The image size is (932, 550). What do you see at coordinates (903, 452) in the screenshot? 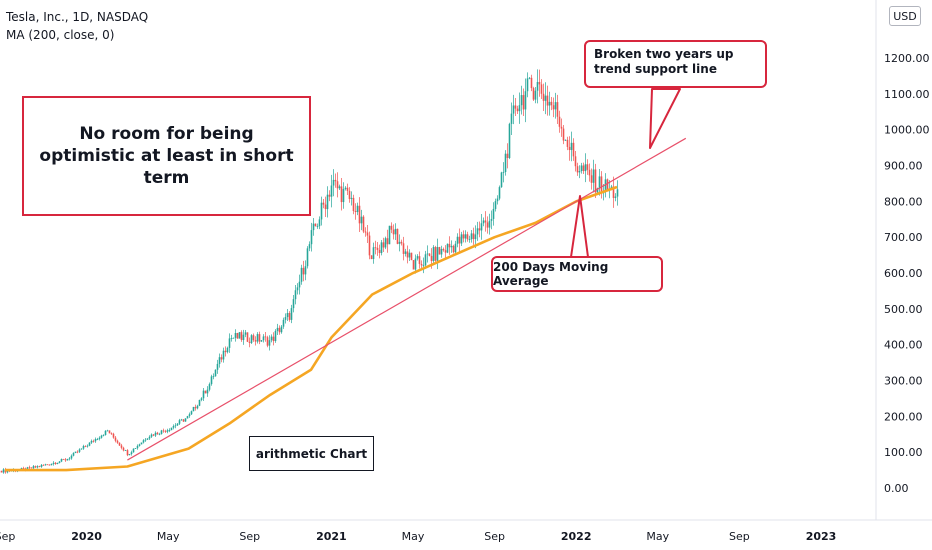
I see `y-tick-label: 100.00` at bounding box center [903, 452].